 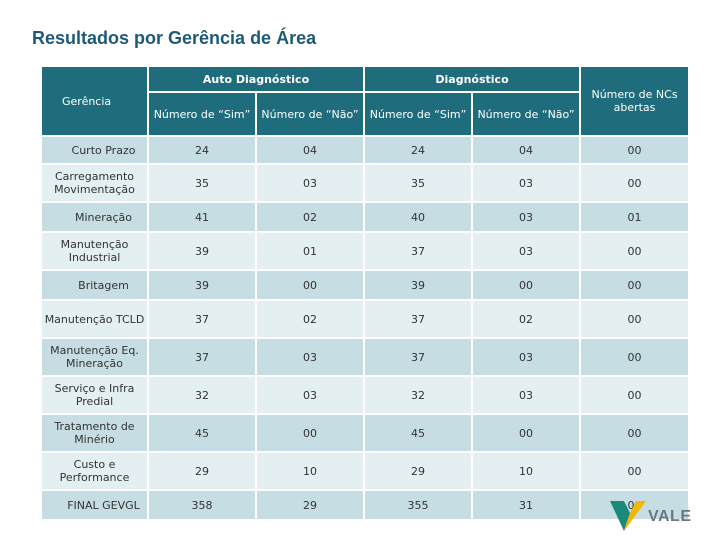 What do you see at coordinates (202, 114) in the screenshot?
I see `header-auto-sim: Número de “Sim”` at bounding box center [202, 114].